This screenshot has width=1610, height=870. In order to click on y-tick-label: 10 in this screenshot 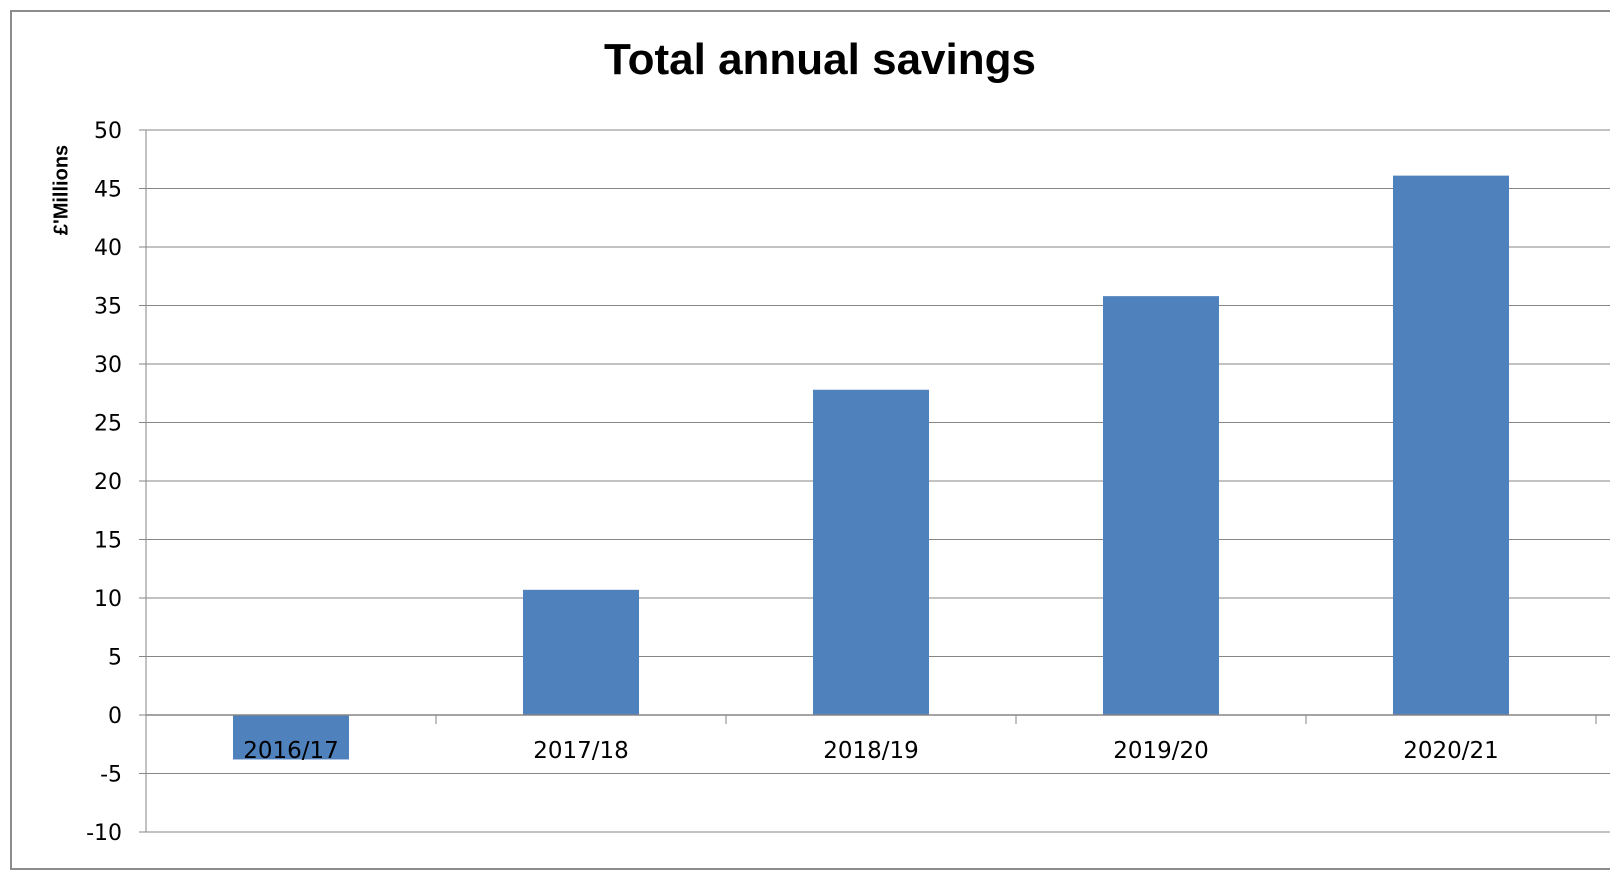, I will do `click(108, 599)`.